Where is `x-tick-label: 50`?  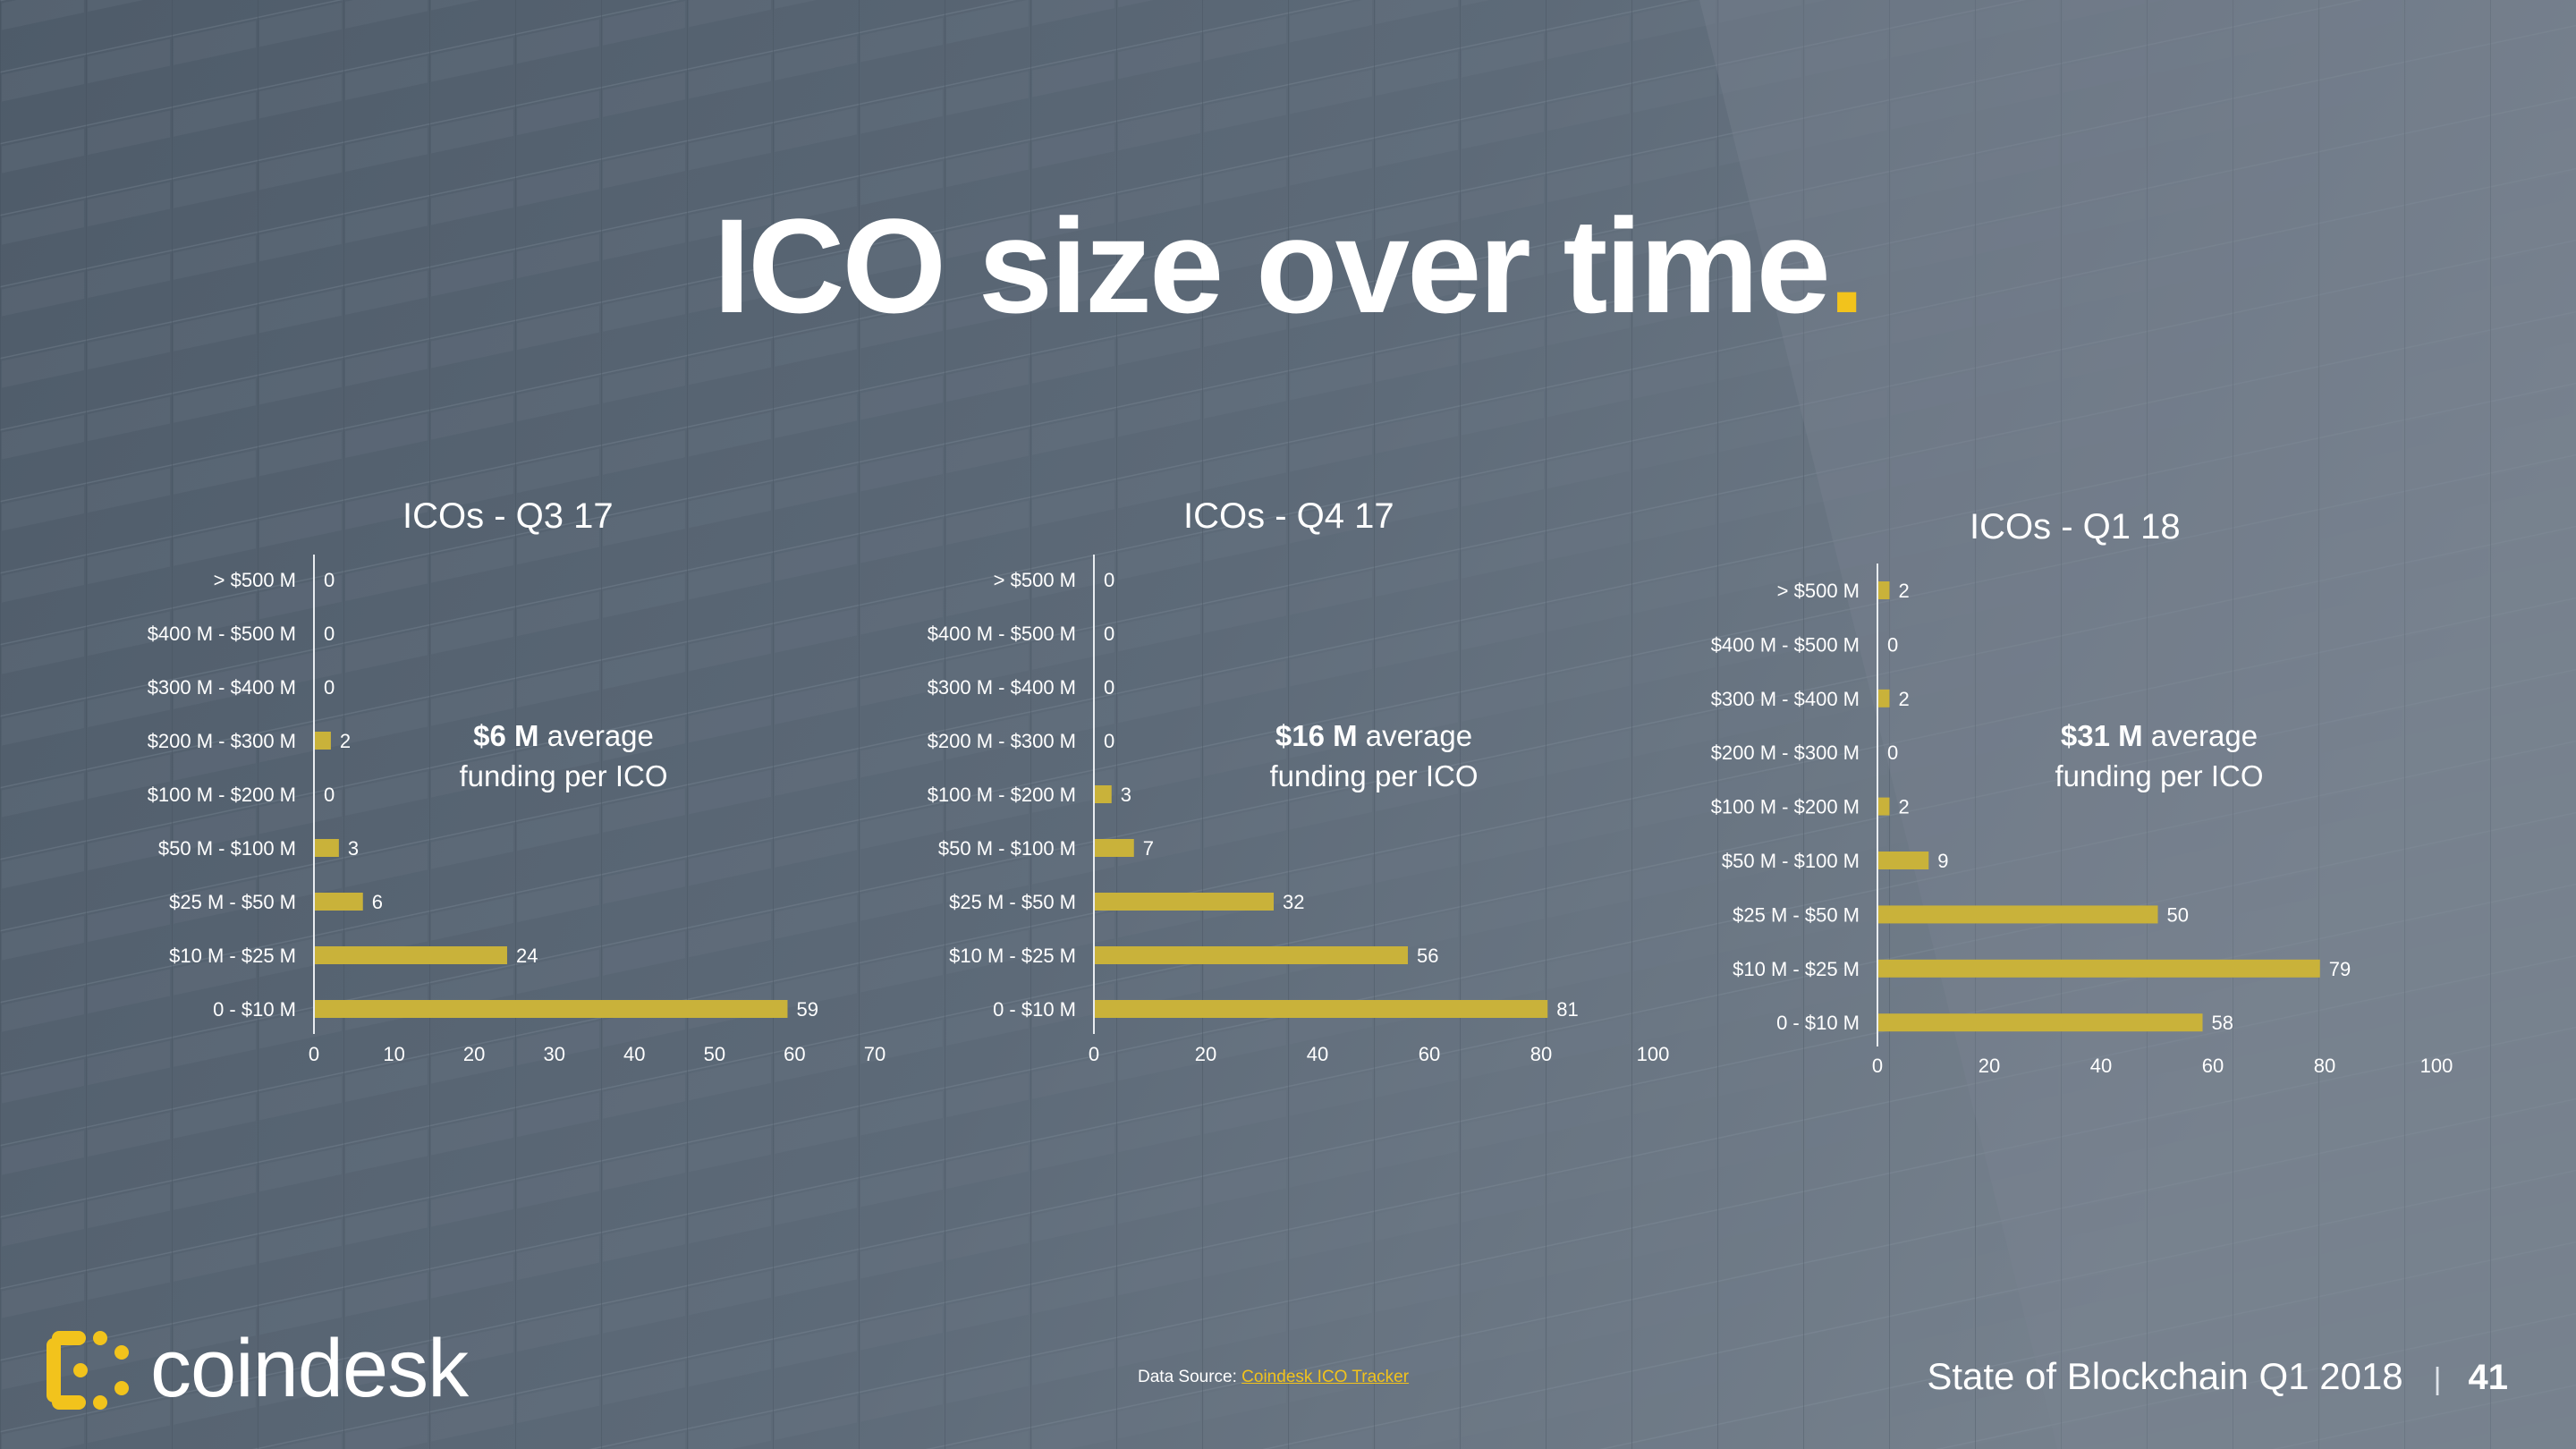
x-tick-label: 50 is located at coordinates (714, 1054).